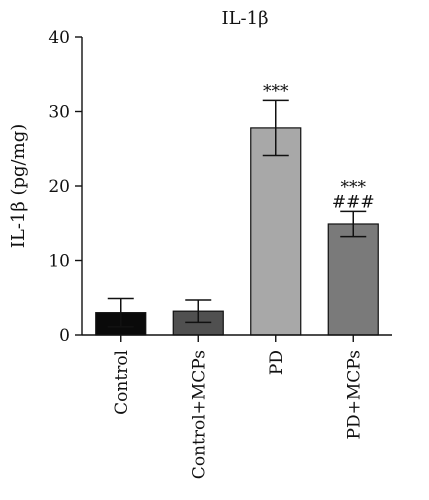 This screenshot has width=429, height=500. Describe the element at coordinates (244, 18) in the screenshot. I see `chart-title: IL-1β` at that location.